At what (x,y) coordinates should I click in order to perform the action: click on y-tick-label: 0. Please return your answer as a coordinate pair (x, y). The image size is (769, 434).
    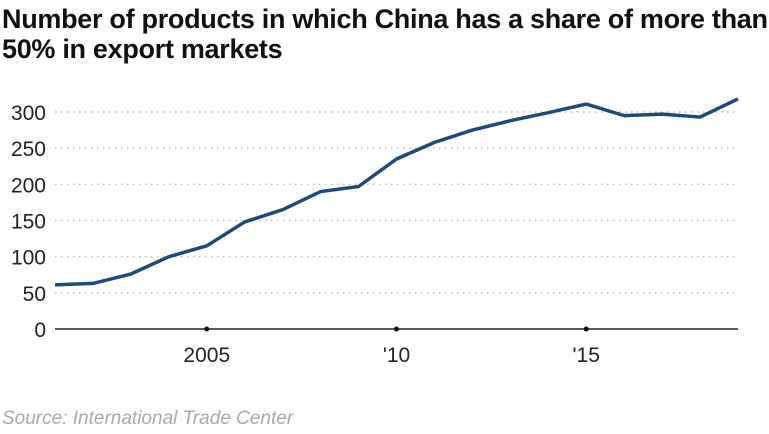
    Looking at the image, I should click on (40, 330).